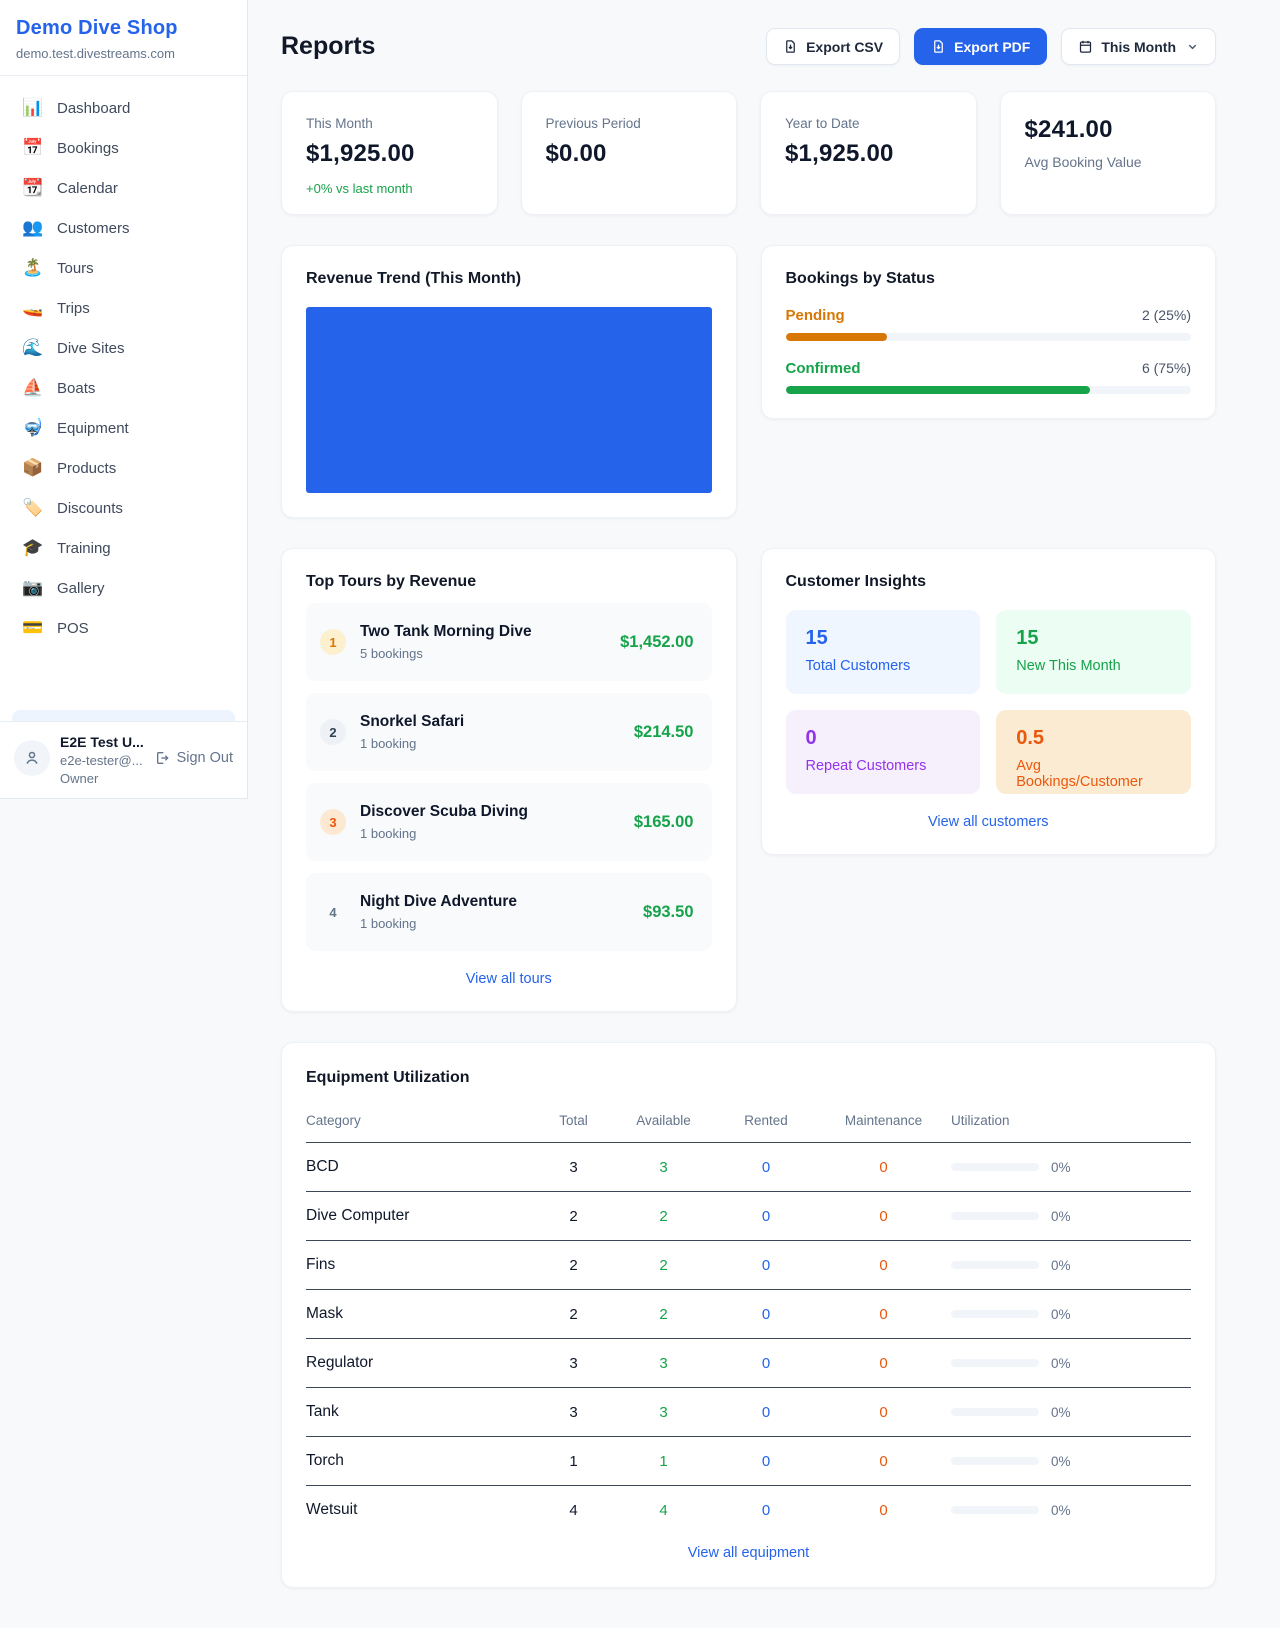 This screenshot has height=1628, width=1280. What do you see at coordinates (868, 153) in the screenshot?
I see `stat-card-year-to-date: Year to Date $1,925.00` at bounding box center [868, 153].